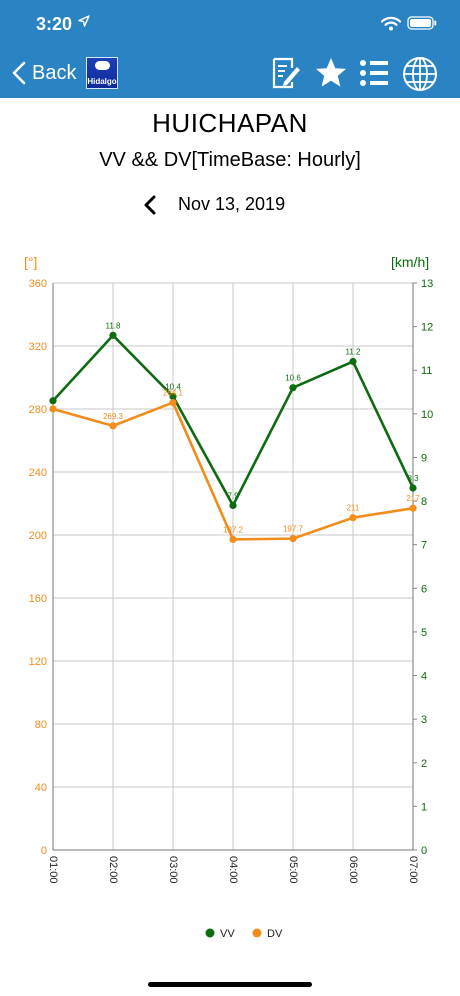 This screenshot has width=460, height=996. I want to click on right-tick-label: 3, so click(424, 720).